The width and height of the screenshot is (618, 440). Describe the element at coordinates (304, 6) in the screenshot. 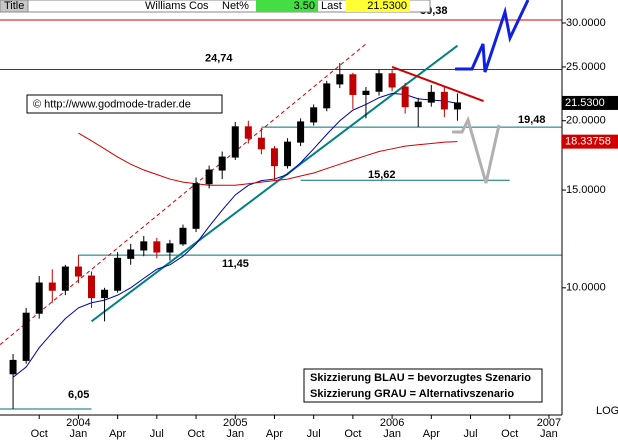

I see `net-value: 3.50` at that location.